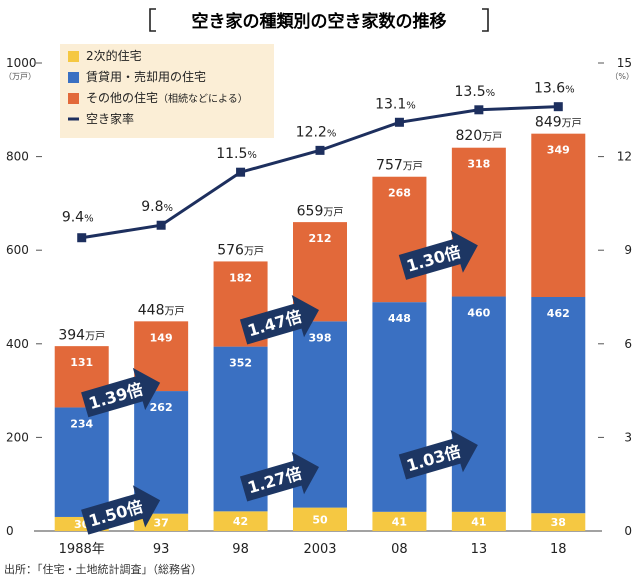 Image resolution: width=638 pixels, height=581 pixels. I want to click on y-left-tick-label: 800, so click(17, 157).